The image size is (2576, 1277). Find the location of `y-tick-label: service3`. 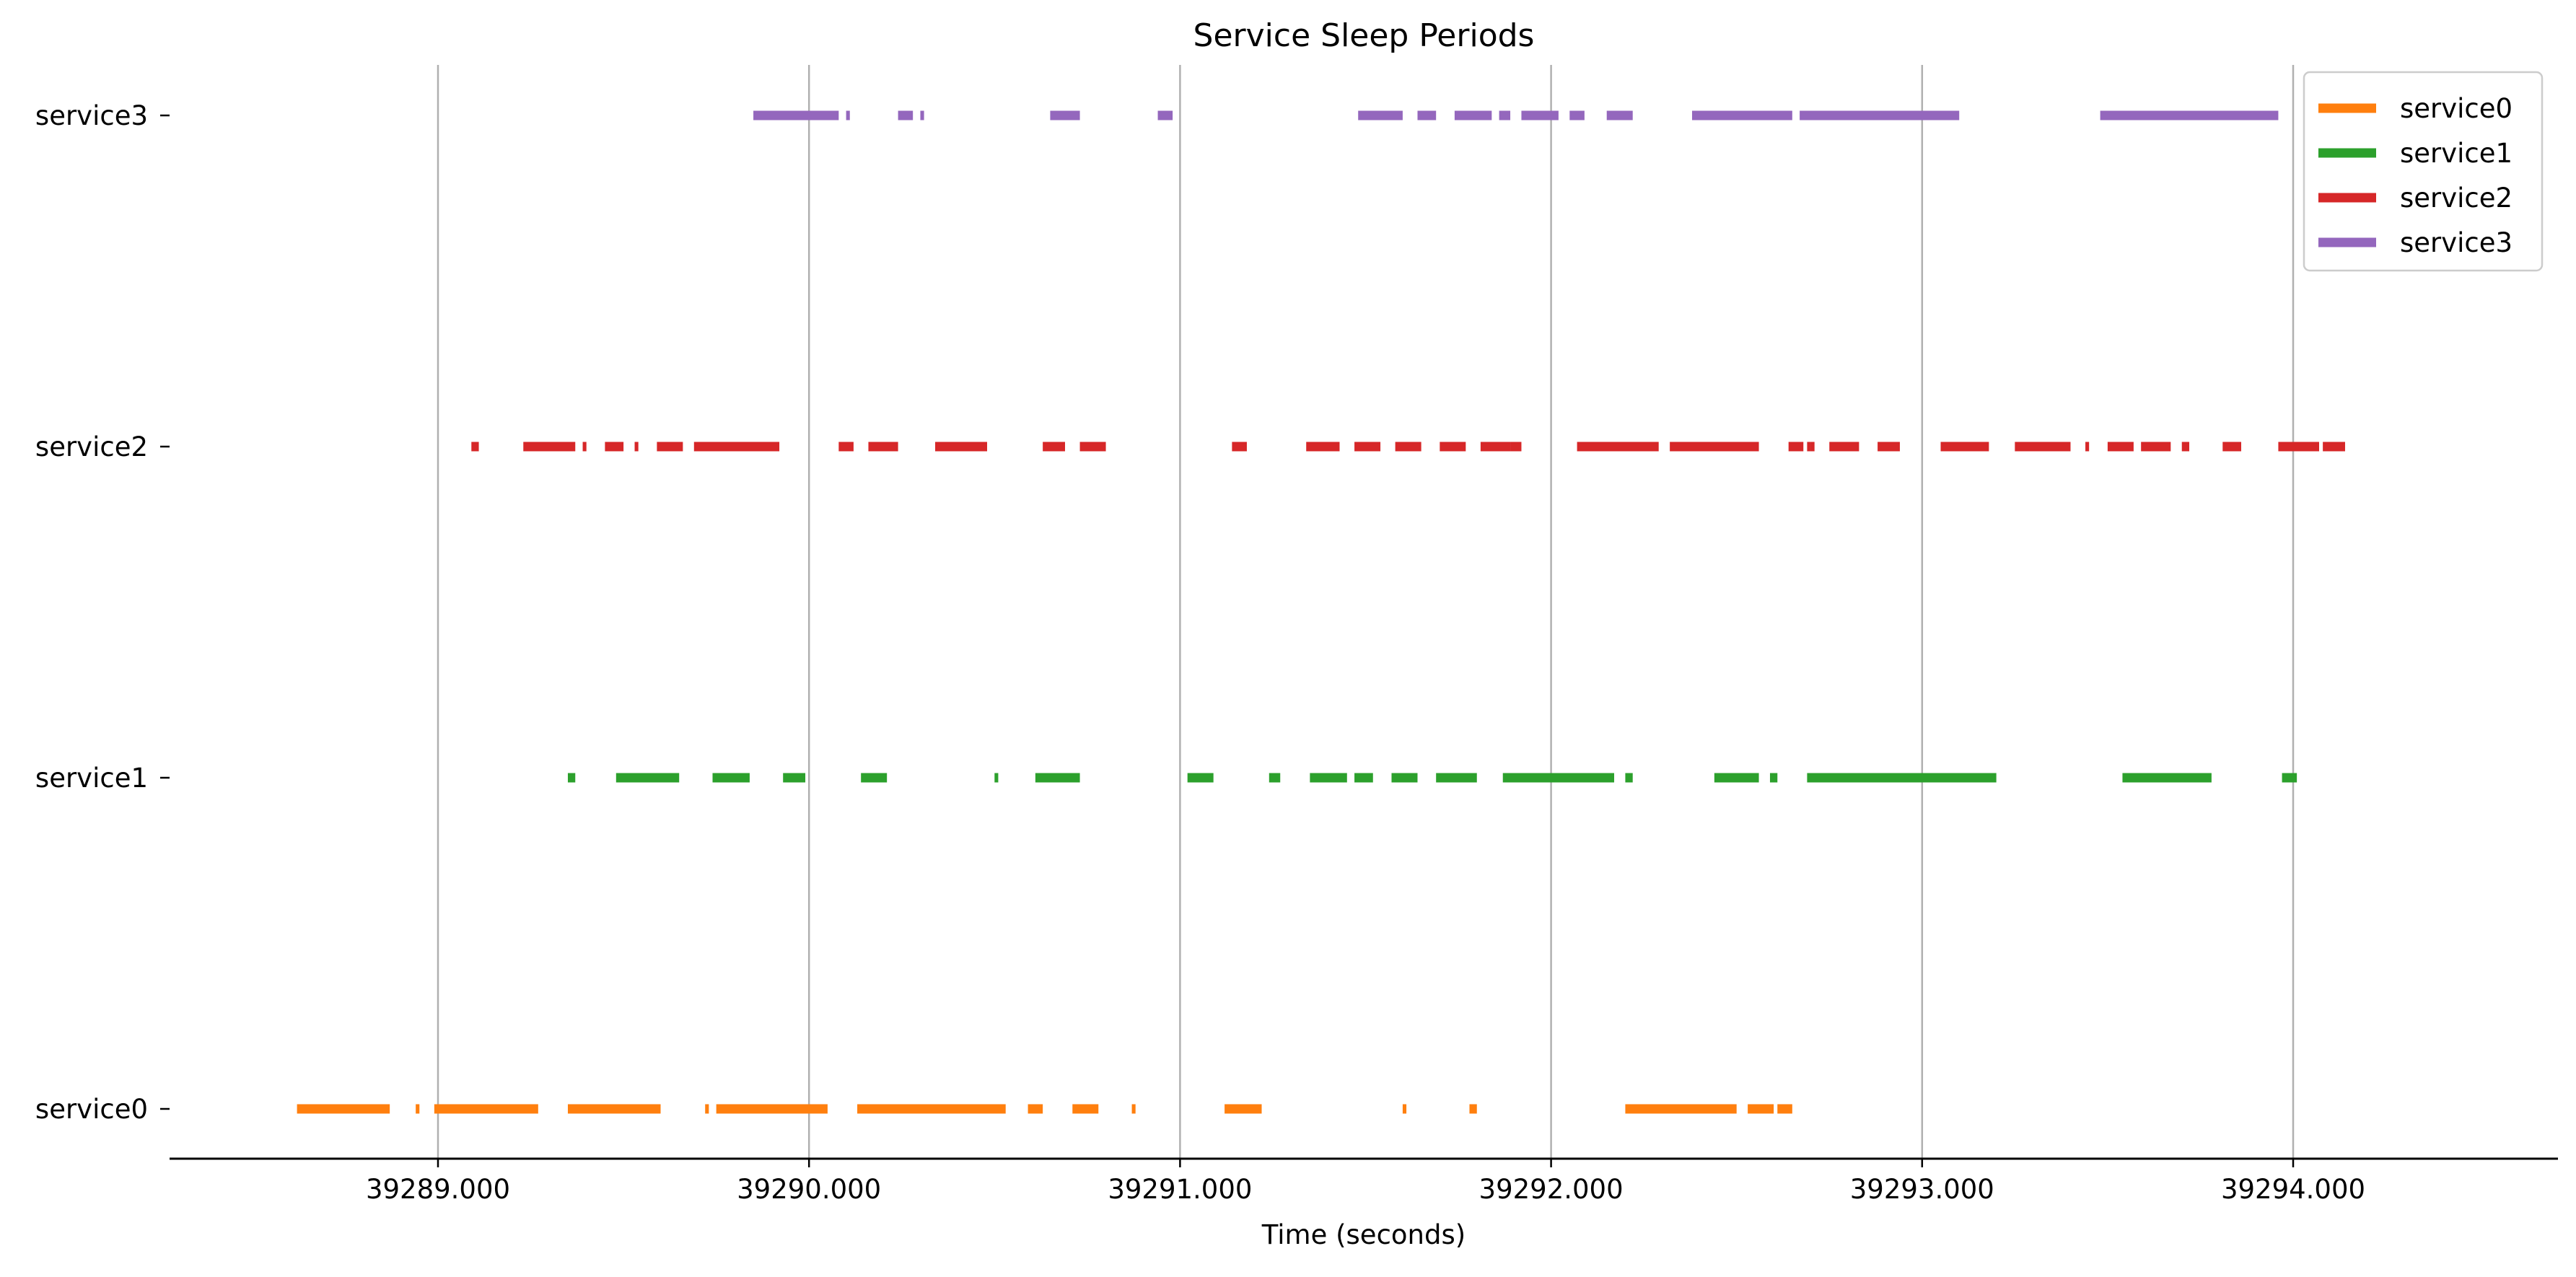

y-tick-label: service3 is located at coordinates (91, 116).